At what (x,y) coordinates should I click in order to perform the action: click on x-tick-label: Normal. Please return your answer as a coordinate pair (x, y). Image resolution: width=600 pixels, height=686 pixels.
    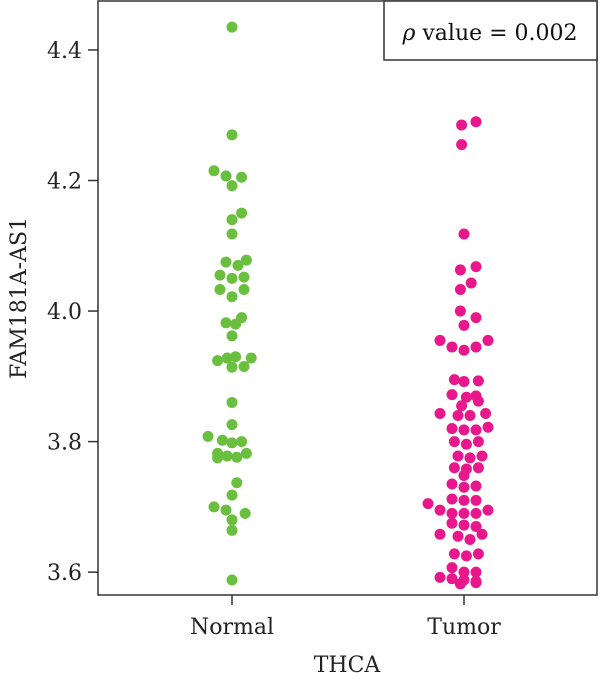
    Looking at the image, I should click on (232, 627).